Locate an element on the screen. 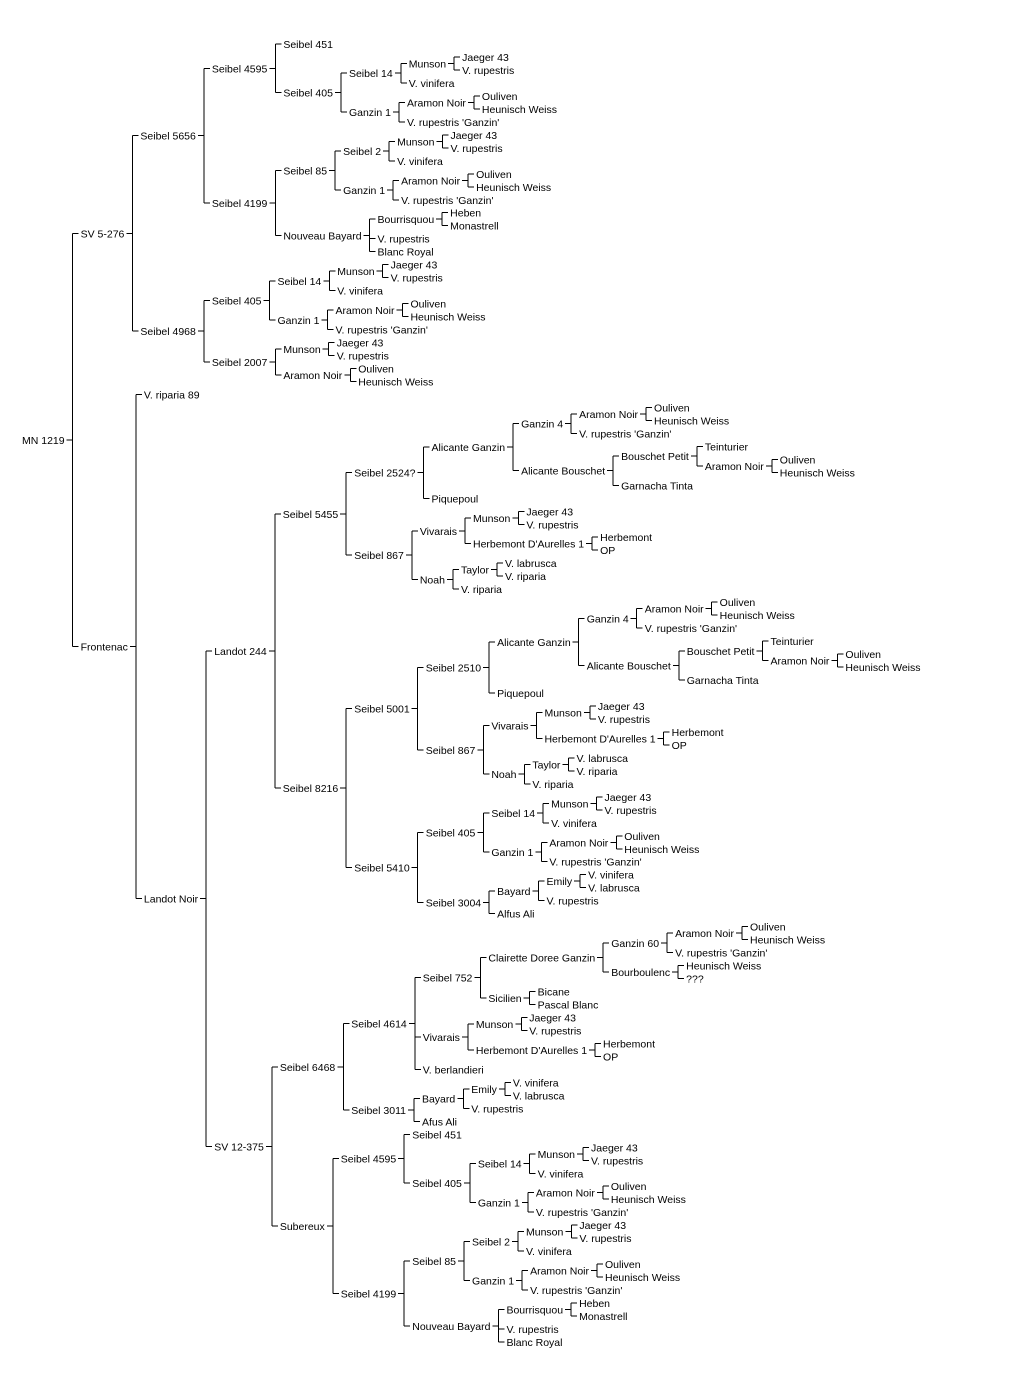 The image size is (1020, 1380). cultivar-label: Monastrell is located at coordinates (603, 1317).